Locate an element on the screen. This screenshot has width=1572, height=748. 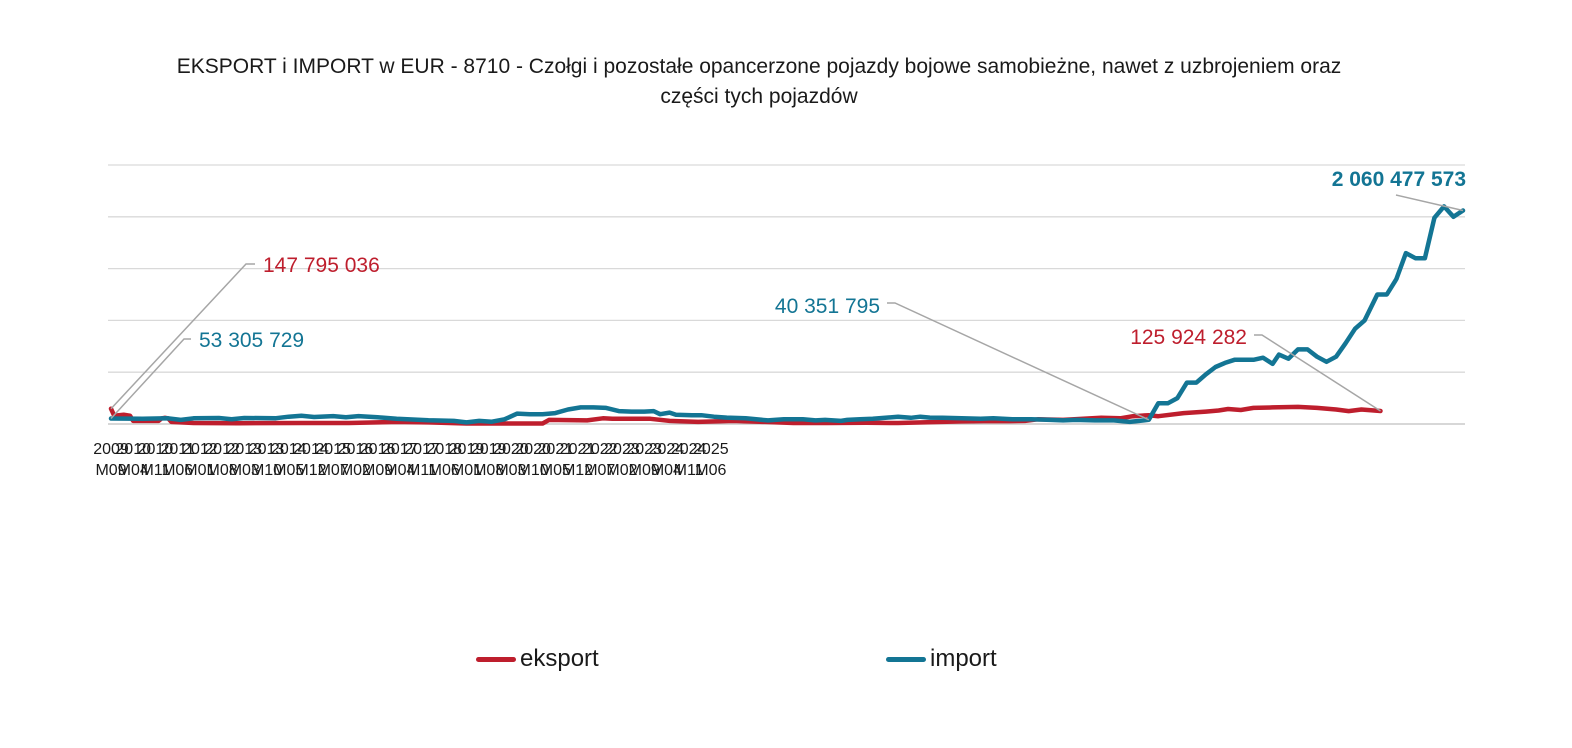
data-label-eksport: 147 795 036 is located at coordinates (321, 265).